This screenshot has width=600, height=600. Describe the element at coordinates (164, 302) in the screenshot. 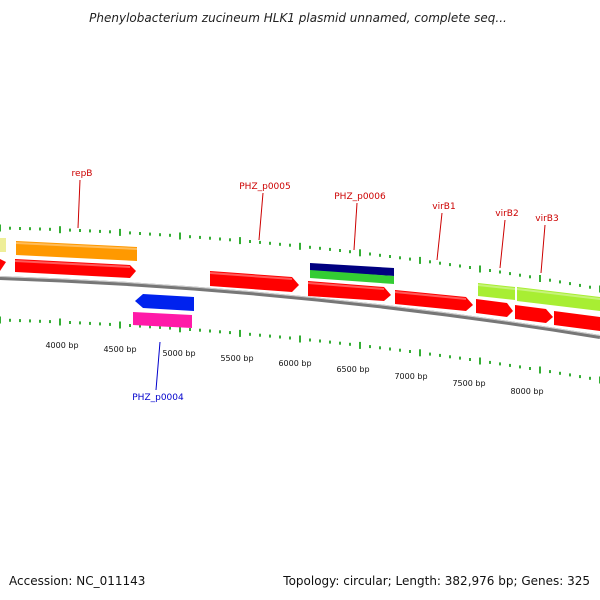

I see `gene-arrow-p0004` at that location.